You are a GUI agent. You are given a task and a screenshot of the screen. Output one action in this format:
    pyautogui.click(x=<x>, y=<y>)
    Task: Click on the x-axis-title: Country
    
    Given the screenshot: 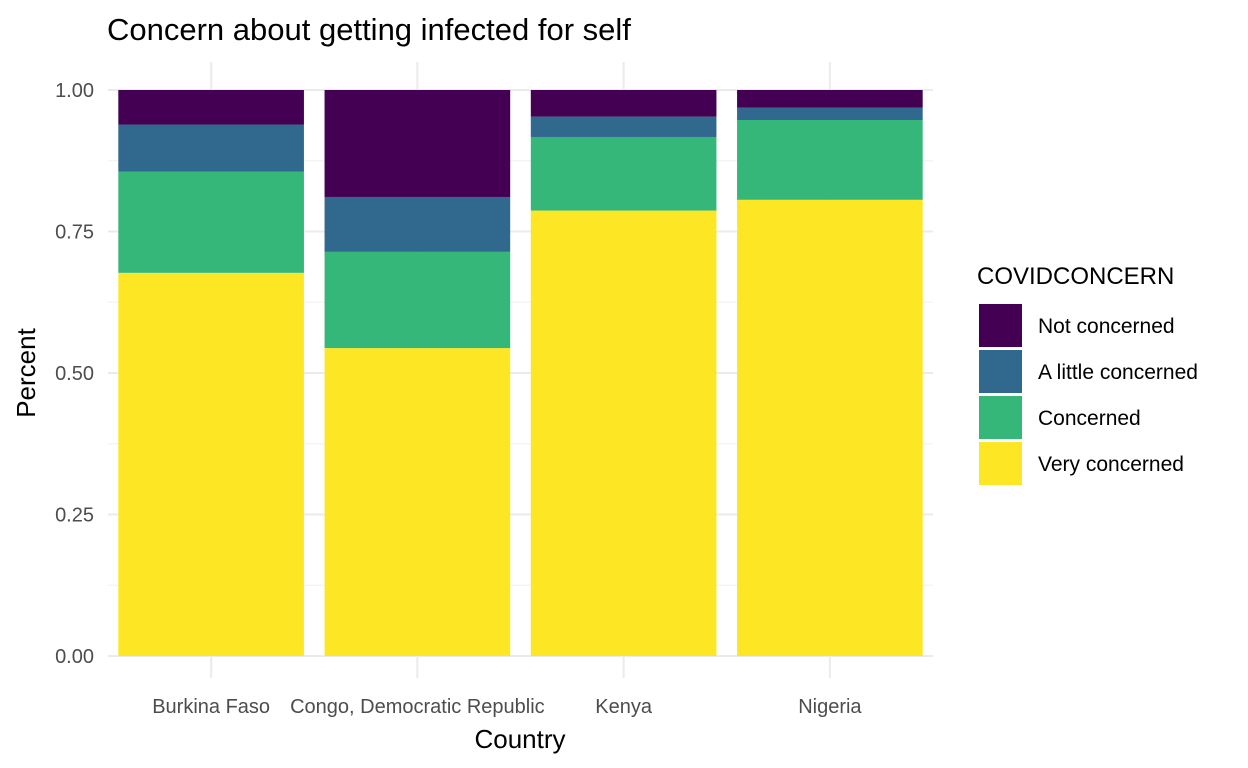 What is the action you would take?
    pyautogui.click(x=519, y=739)
    